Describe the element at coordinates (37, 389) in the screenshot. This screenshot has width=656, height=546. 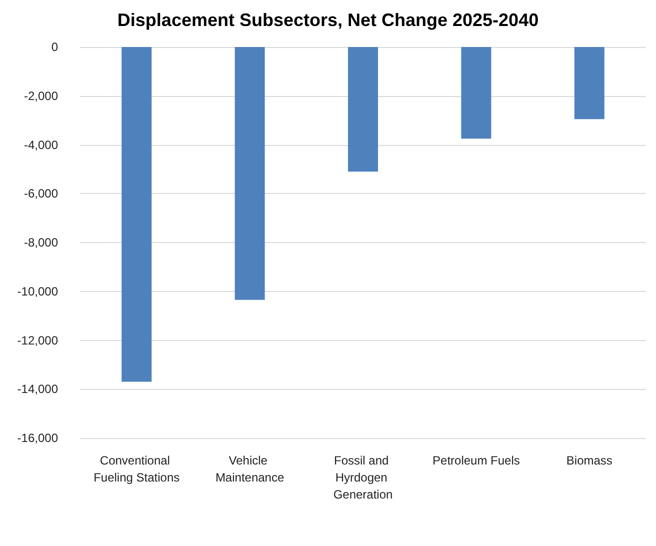
I see `y-tick-label: -14,000` at that location.